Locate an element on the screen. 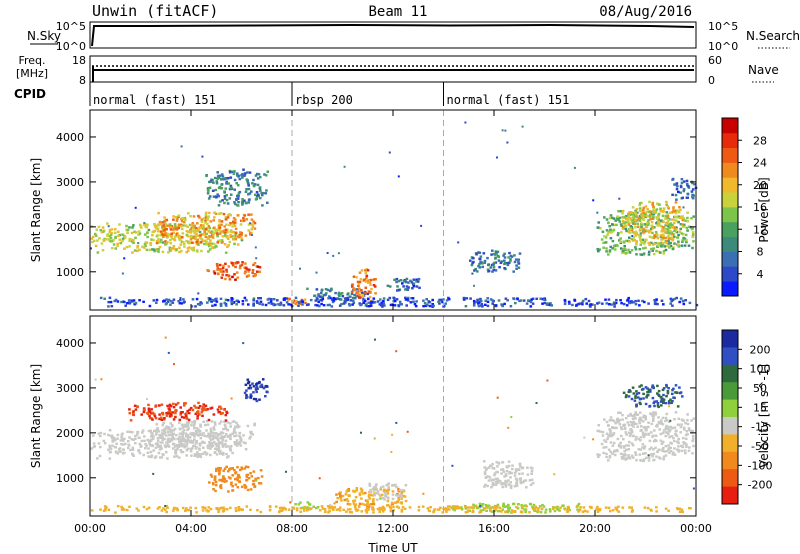 This screenshot has width=800, height=554. beam-title: Beam 11 is located at coordinates (397, 12).